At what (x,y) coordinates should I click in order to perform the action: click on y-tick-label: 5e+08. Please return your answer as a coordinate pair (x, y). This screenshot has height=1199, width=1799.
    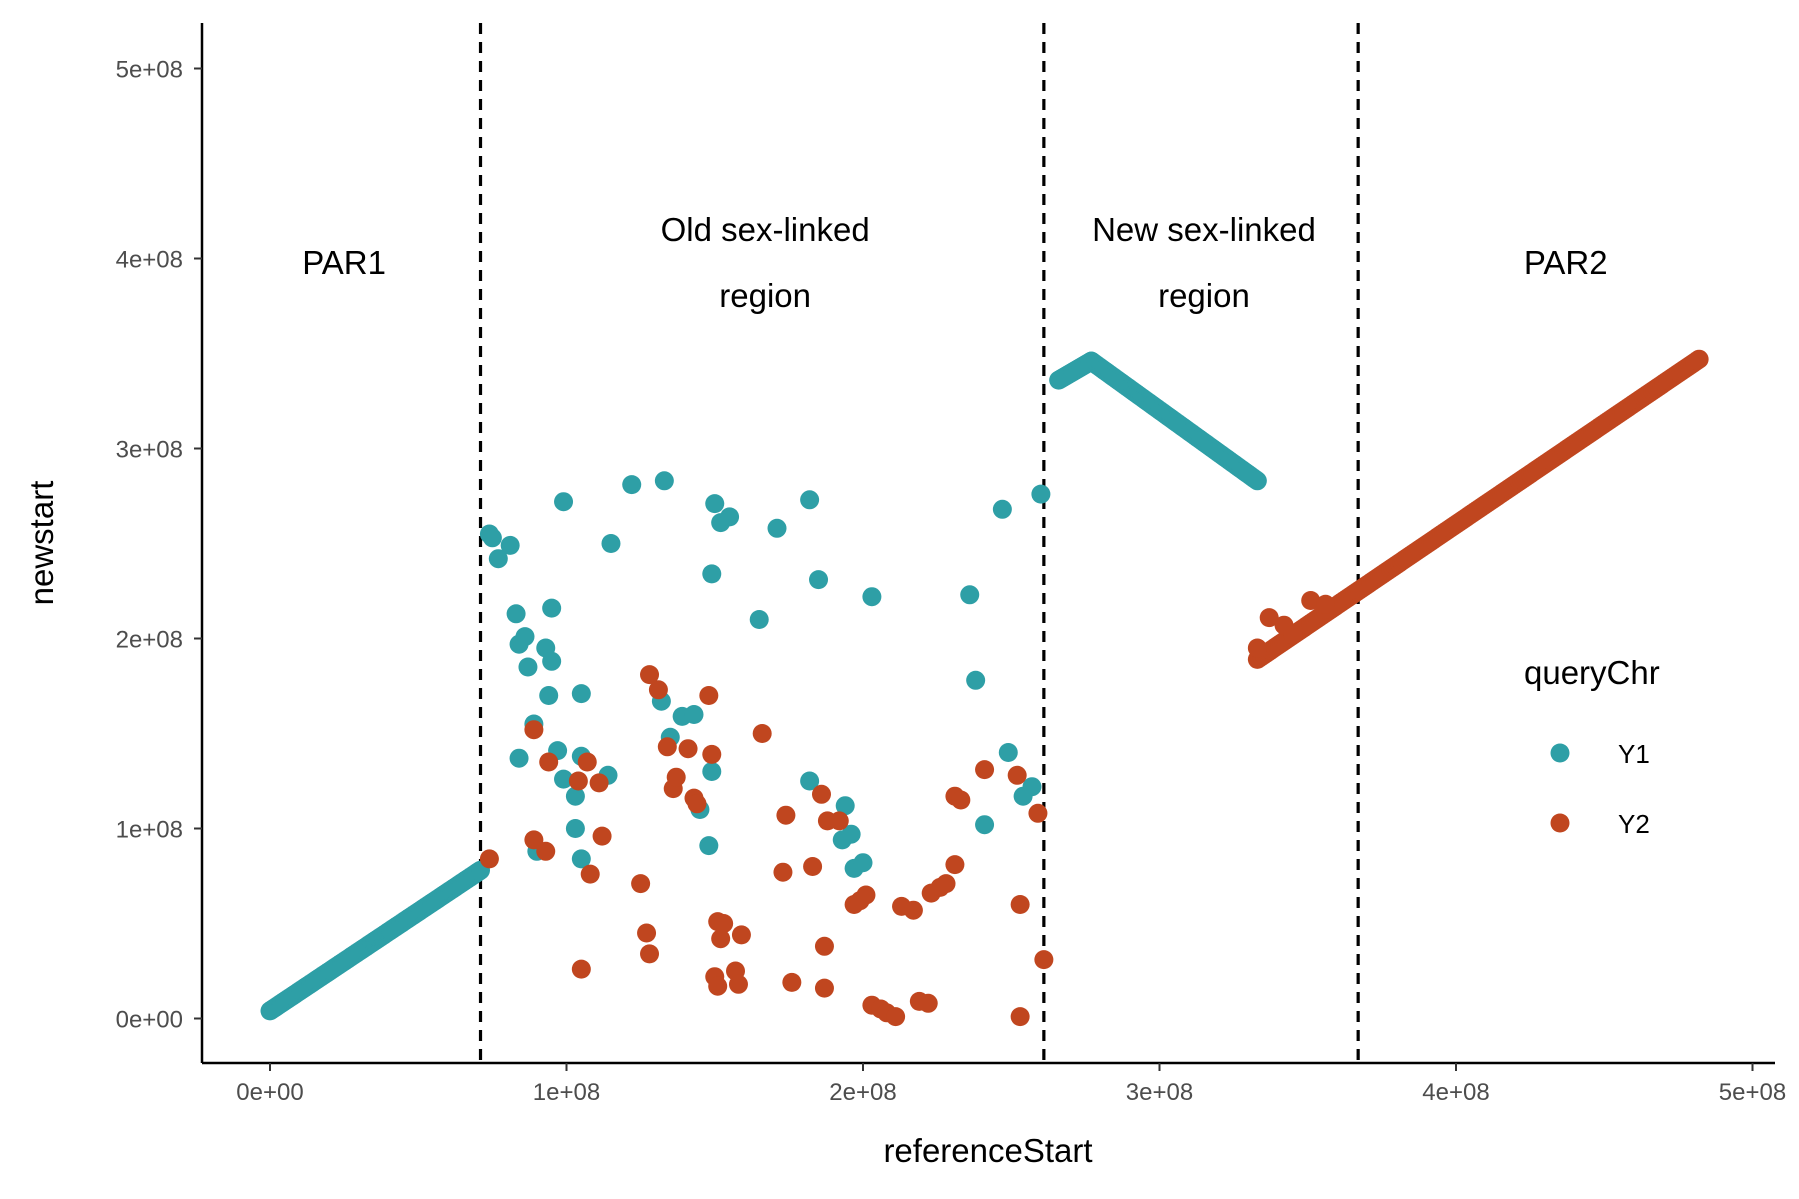
    Looking at the image, I should click on (149, 70).